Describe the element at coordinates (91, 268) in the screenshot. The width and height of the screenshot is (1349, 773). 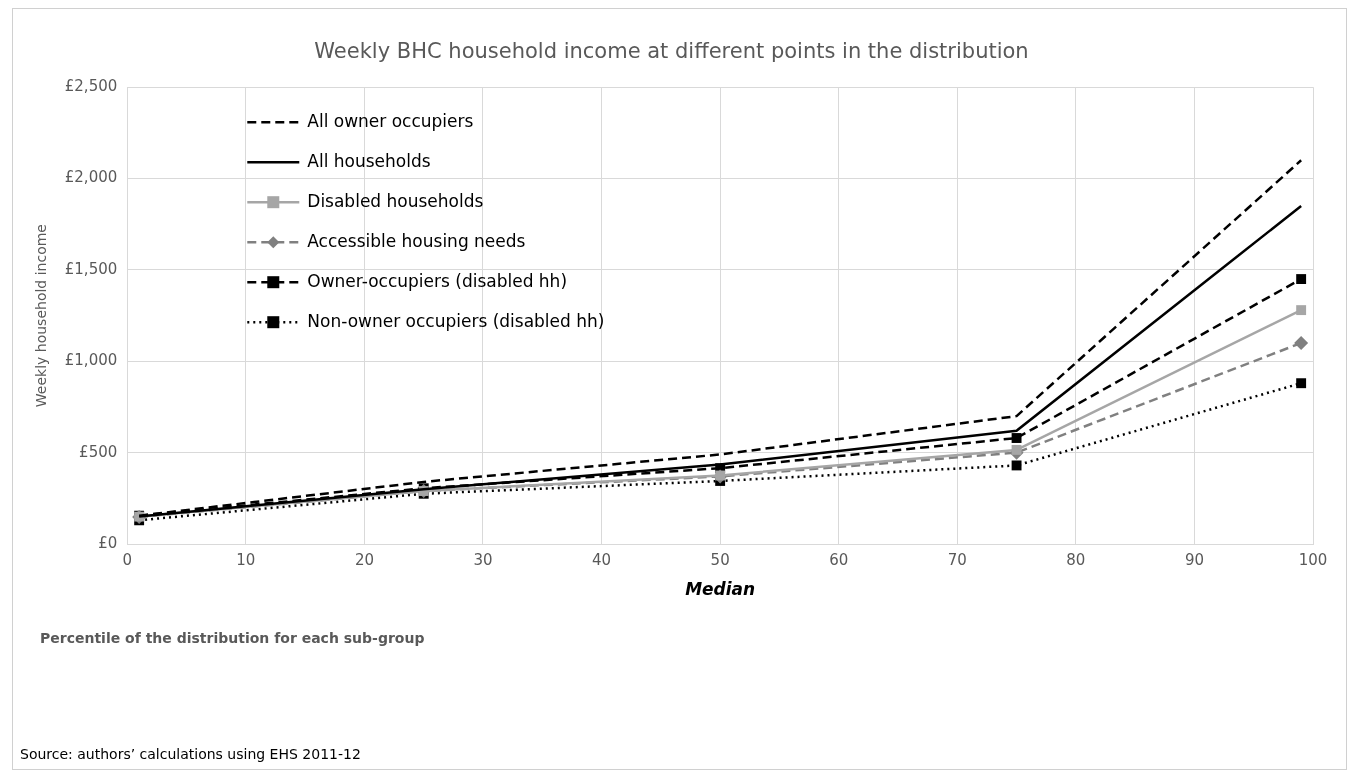
I see `y-tick-label: £1,500` at that location.